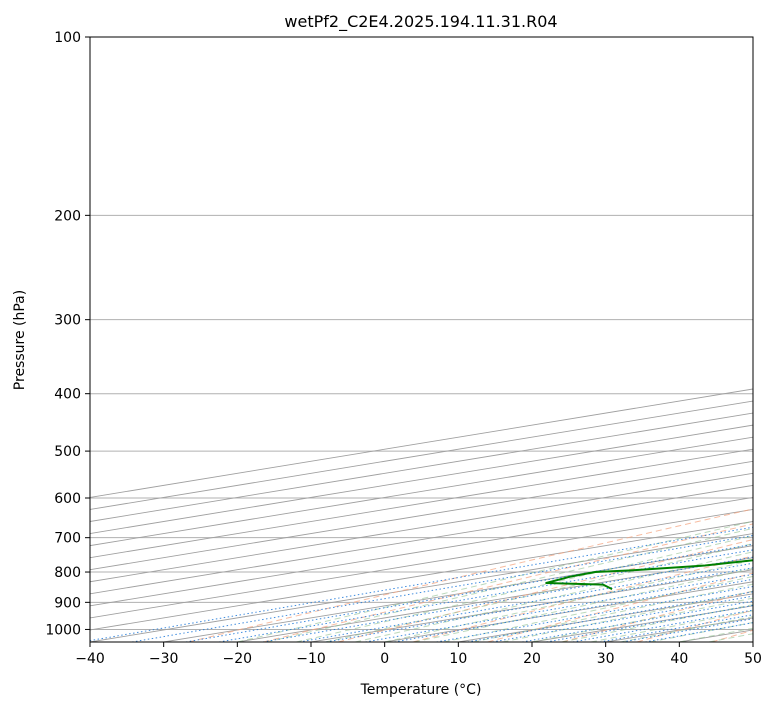 Image resolution: width=775 pixels, height=708 pixels. Describe the element at coordinates (458, 659) in the screenshot. I see `x-tick-label: 10` at that location.